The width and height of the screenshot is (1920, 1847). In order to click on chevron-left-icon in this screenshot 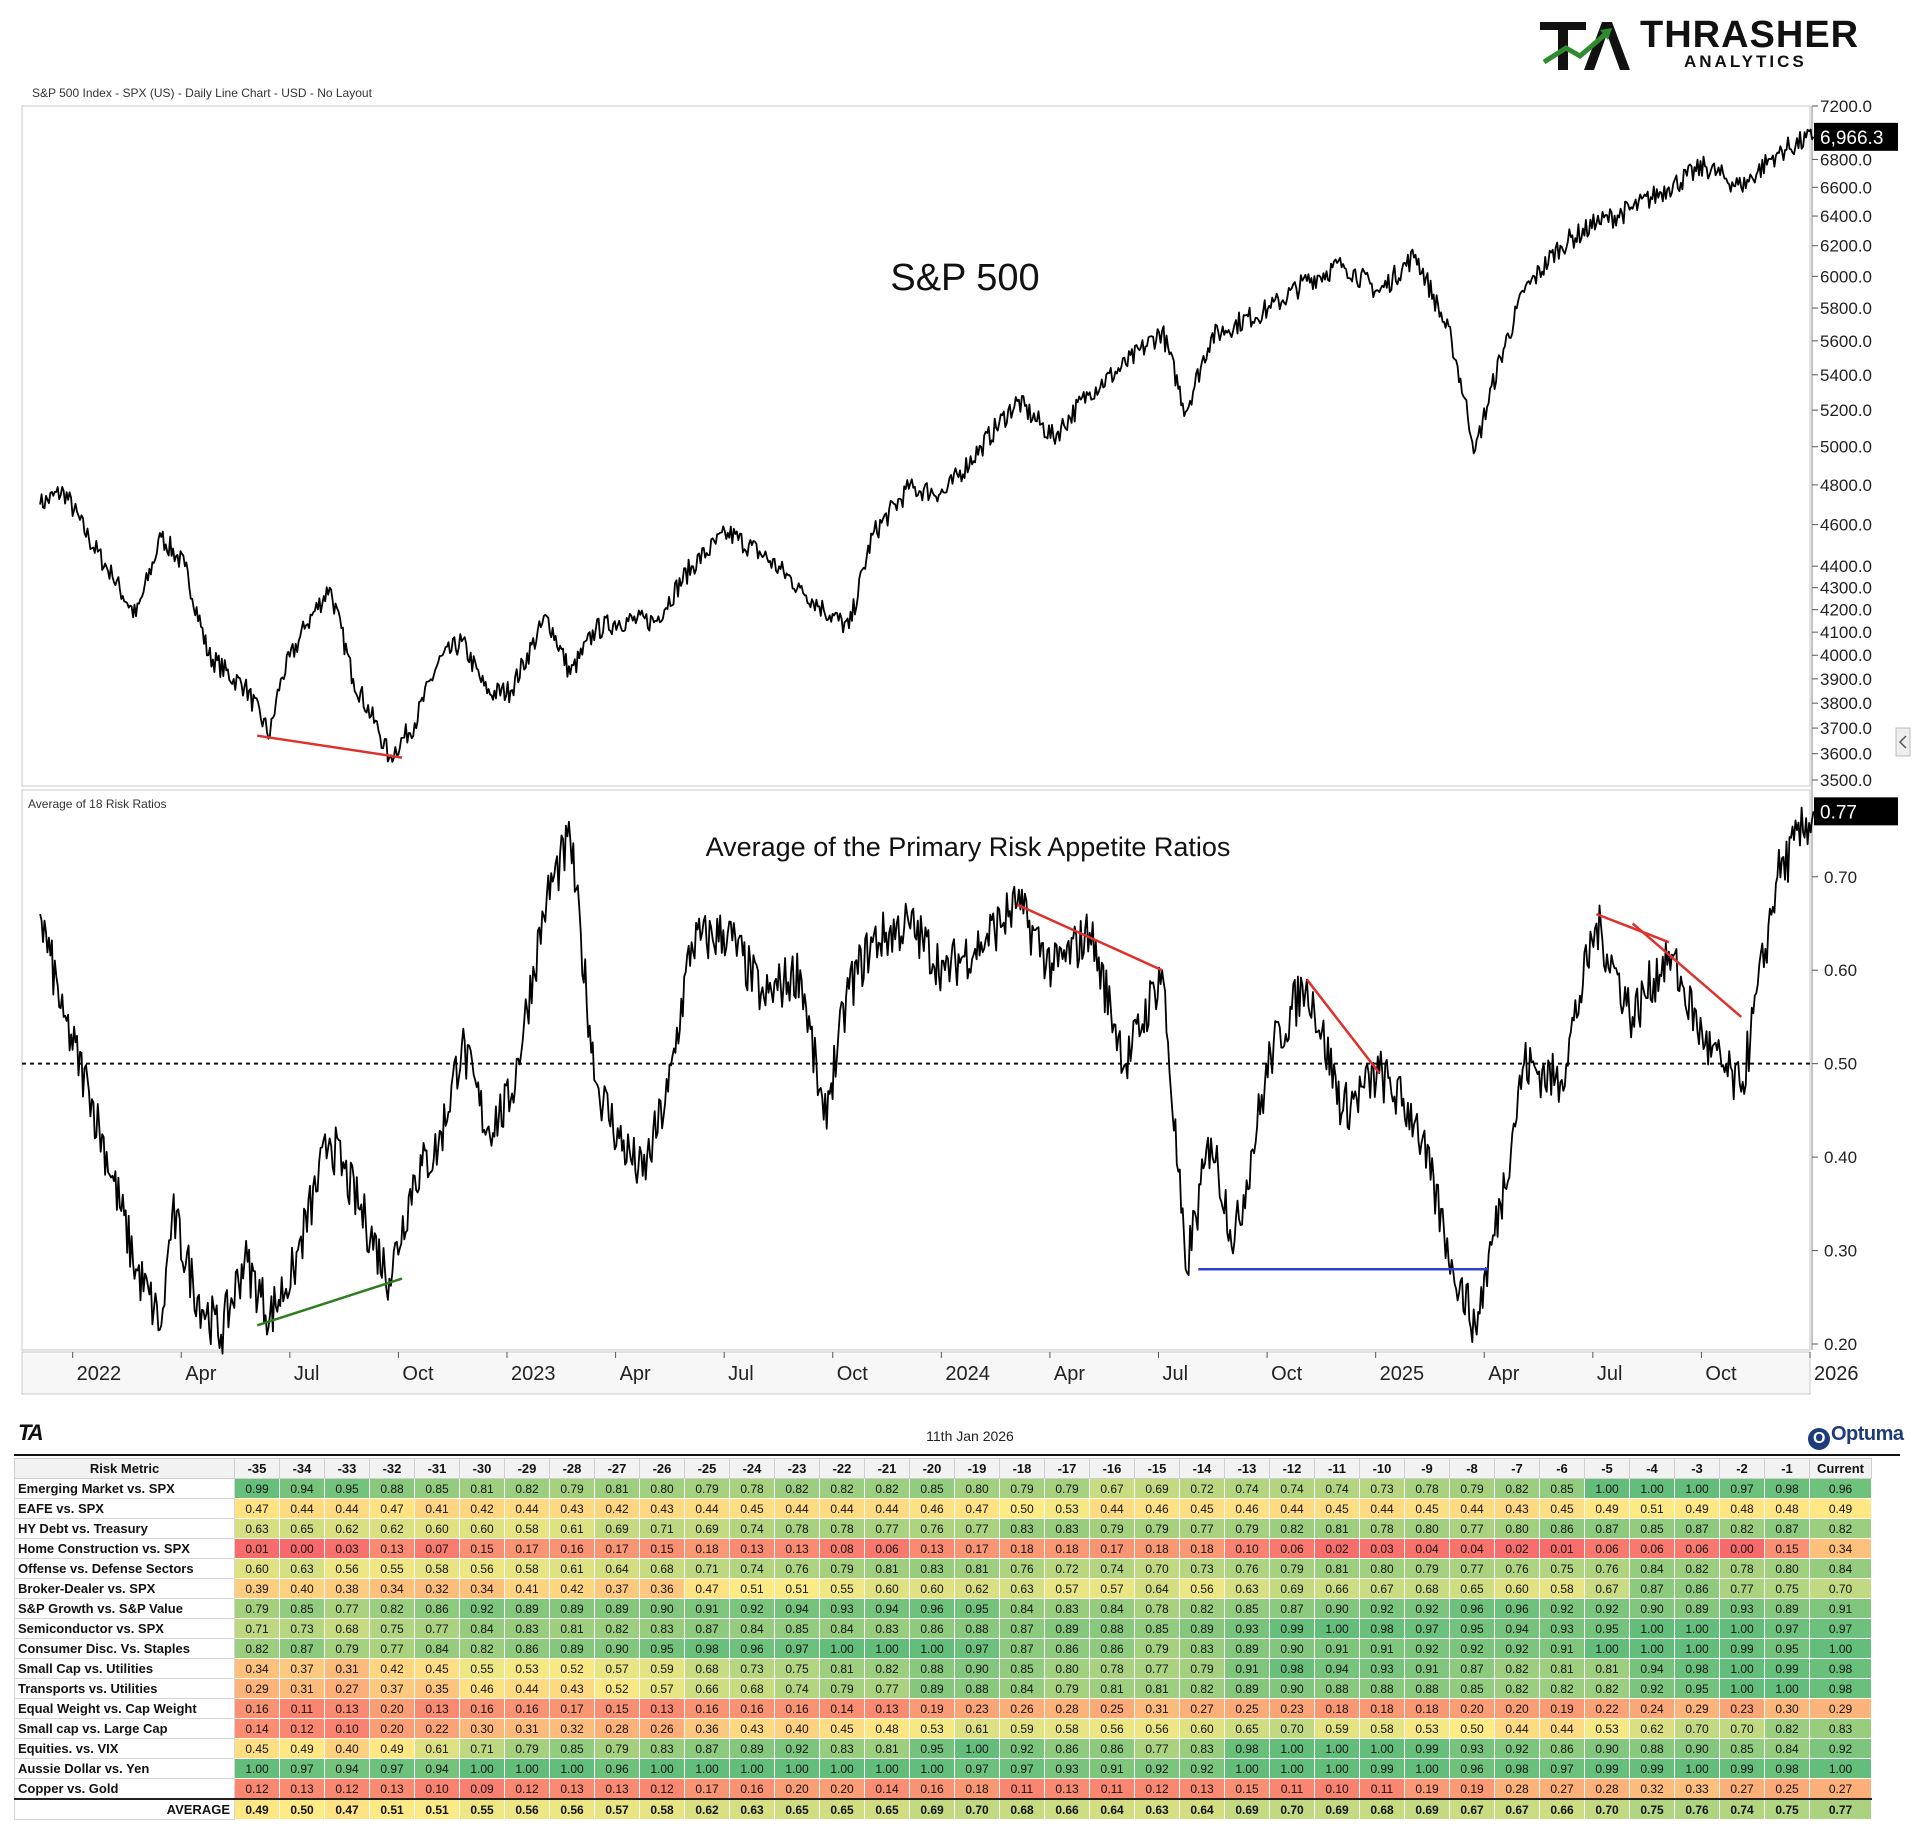, I will do `click(1902, 742)`.